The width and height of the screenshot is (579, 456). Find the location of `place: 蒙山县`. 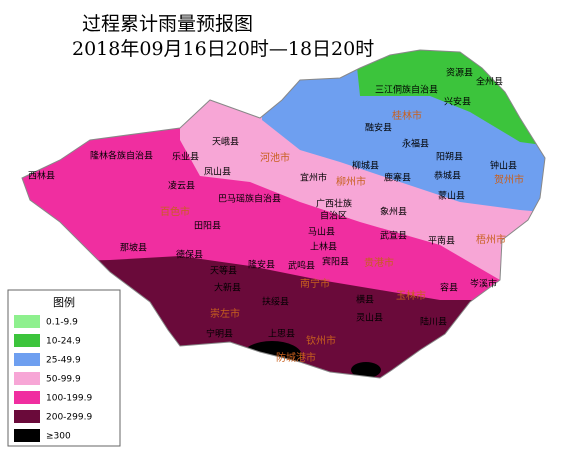

place: 蒙山县 is located at coordinates (451, 196).